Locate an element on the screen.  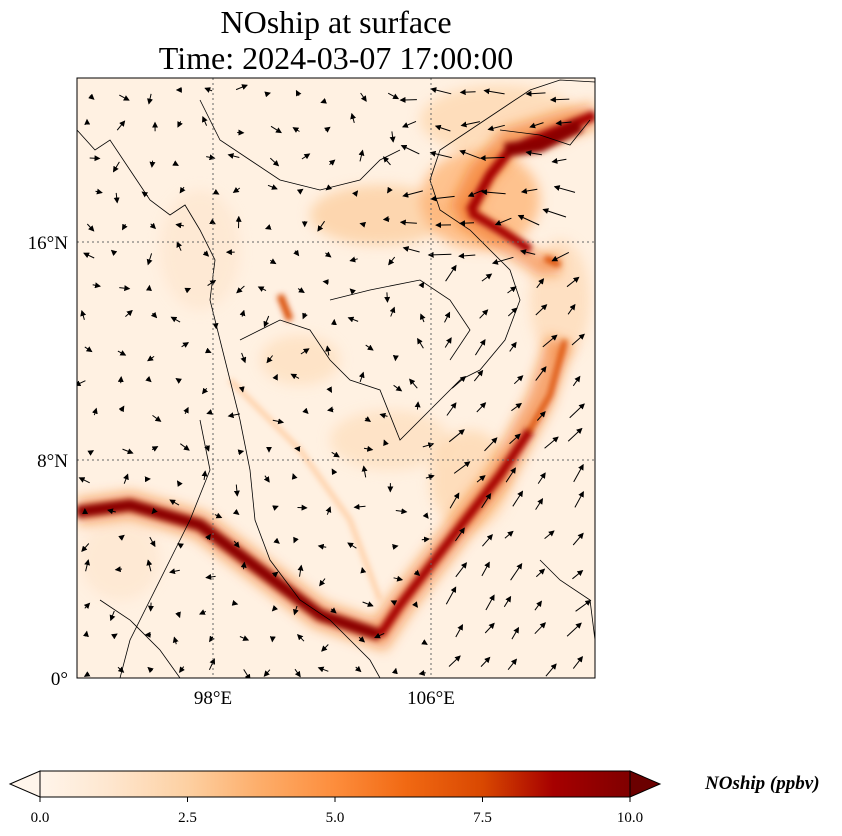
colorbar-extend-max is located at coordinates (645, 784).